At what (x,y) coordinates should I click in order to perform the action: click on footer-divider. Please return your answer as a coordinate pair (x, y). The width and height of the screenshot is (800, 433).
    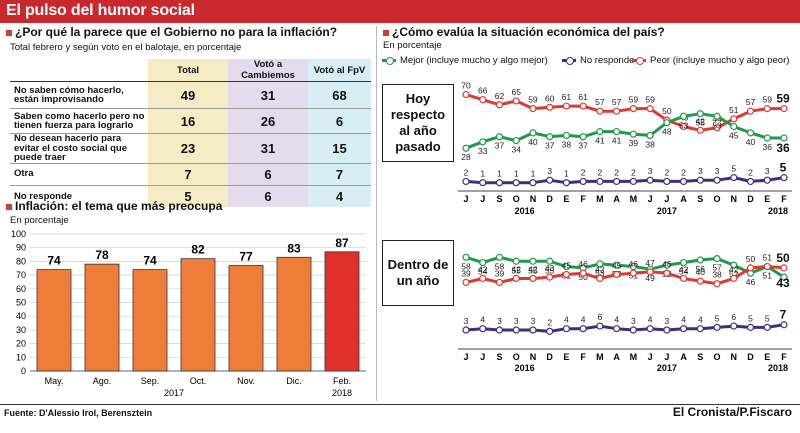
    Looking at the image, I should click on (400, 404).